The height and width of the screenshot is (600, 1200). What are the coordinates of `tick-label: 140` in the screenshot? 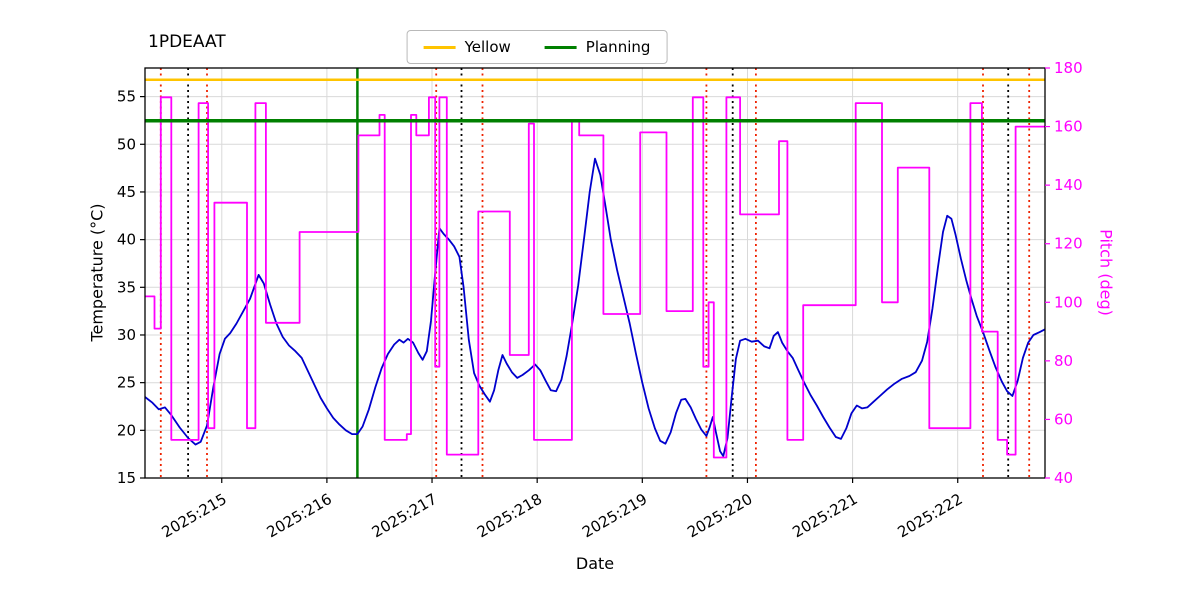 It's located at (1068, 185).